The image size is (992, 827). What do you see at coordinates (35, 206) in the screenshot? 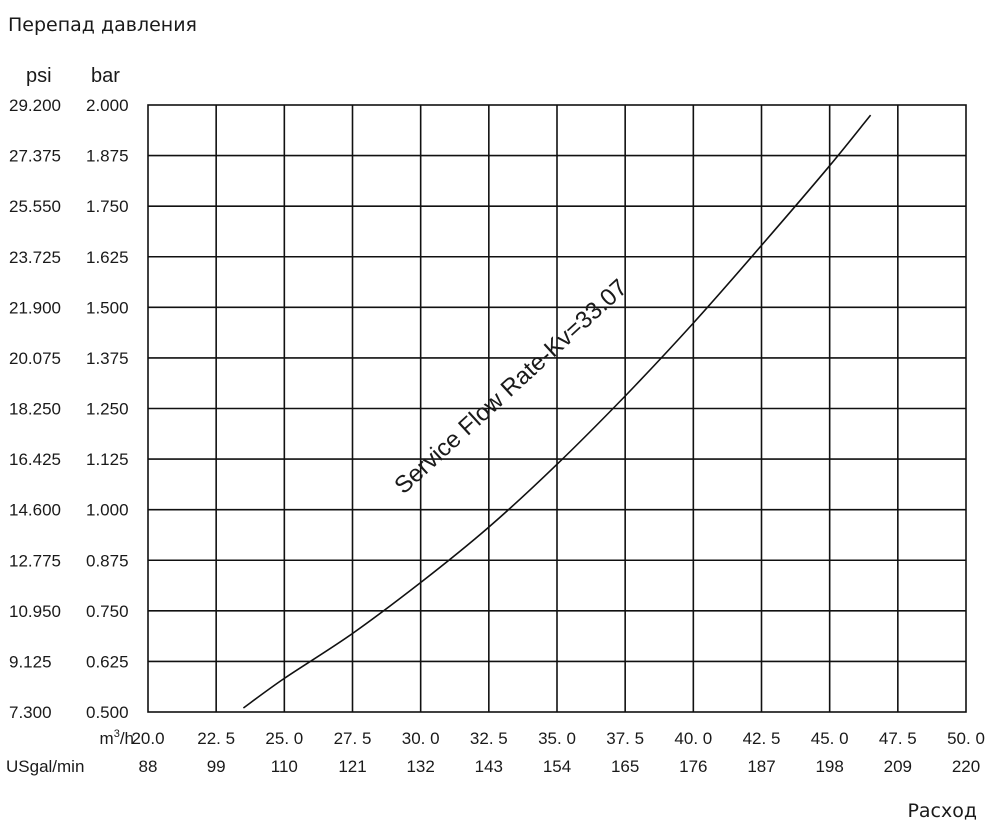
I see `y-tick-label-psi: 25.550` at bounding box center [35, 206].